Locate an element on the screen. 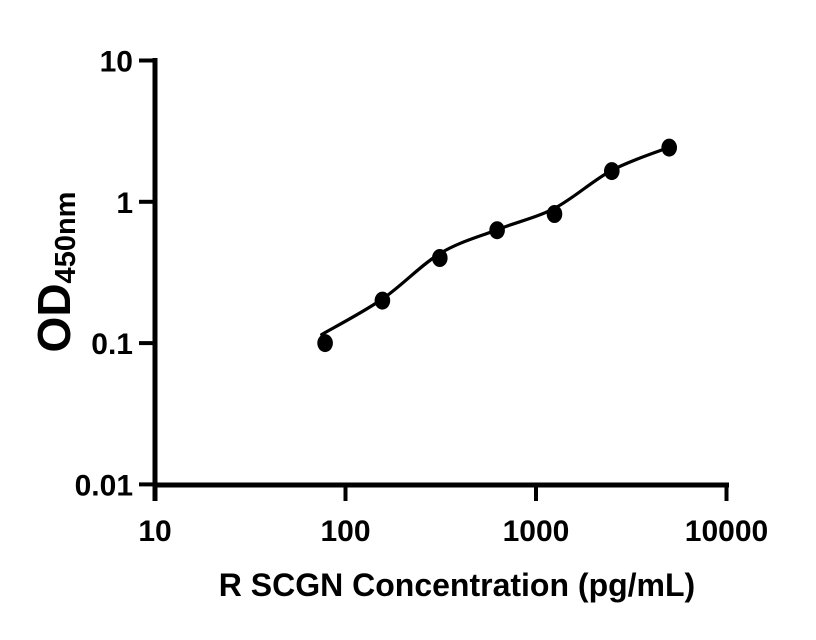 This screenshot has height=640, width=816. y-axis-title-subscript: 450nm is located at coordinates (66, 238).